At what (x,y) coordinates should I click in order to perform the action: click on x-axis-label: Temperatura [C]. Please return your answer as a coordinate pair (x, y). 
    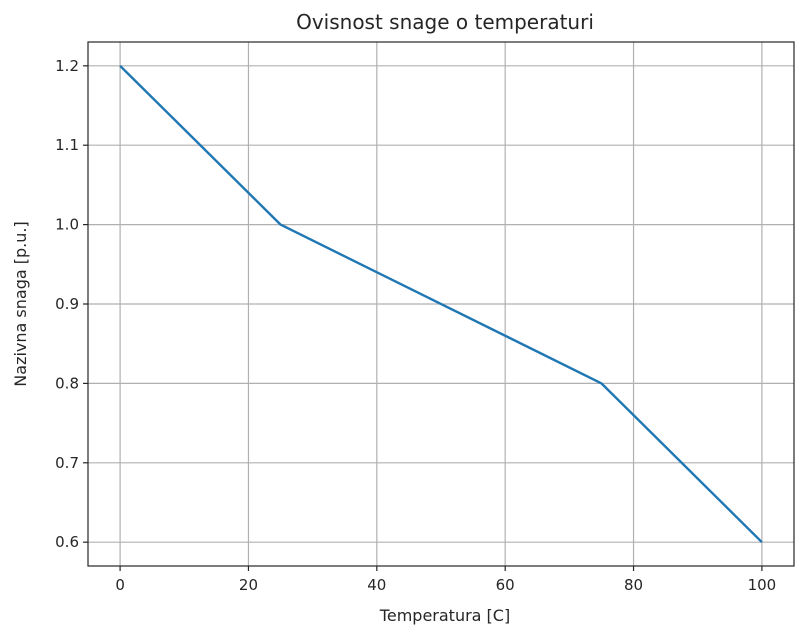
    Looking at the image, I should click on (444, 615).